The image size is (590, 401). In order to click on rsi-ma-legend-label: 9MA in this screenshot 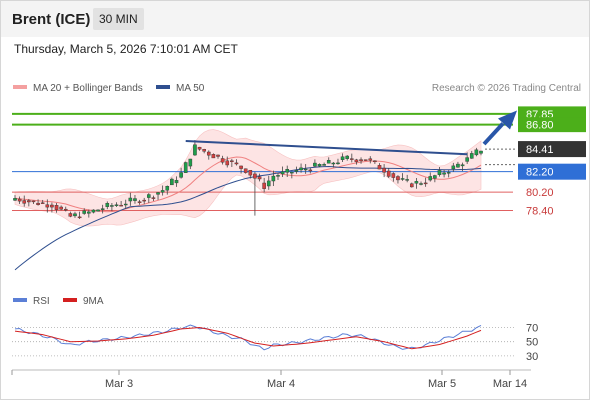, I will do `click(93, 301)`.